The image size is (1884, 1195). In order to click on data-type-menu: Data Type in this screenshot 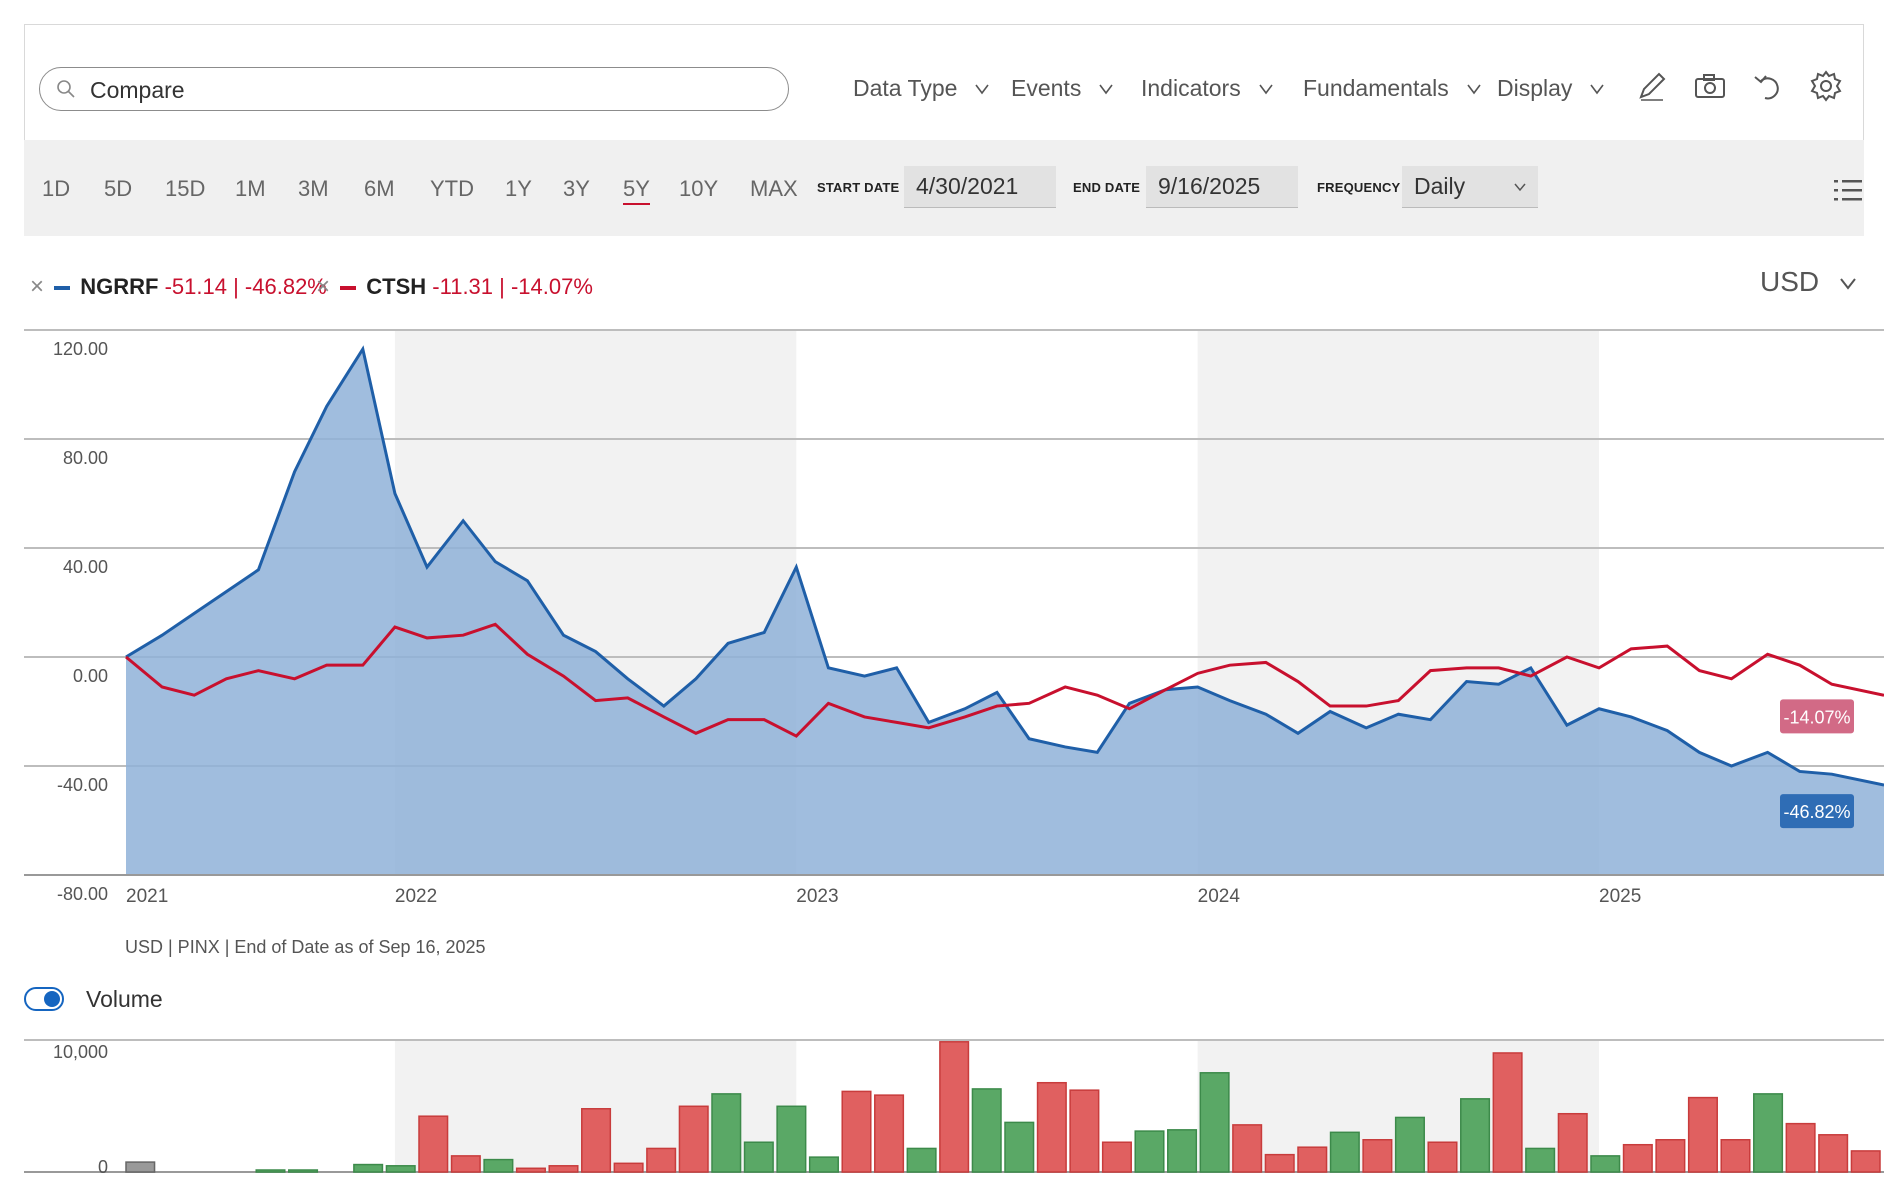, I will do `click(921, 88)`.